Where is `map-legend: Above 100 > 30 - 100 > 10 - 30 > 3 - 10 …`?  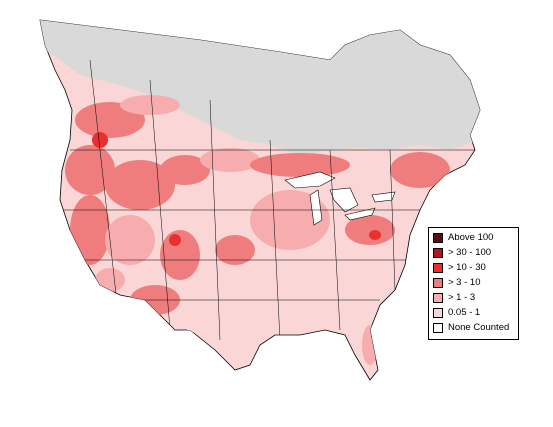 map-legend: Above 100 > 30 - 100 > 10 - 30 > 3 - 10 … is located at coordinates (473, 283).